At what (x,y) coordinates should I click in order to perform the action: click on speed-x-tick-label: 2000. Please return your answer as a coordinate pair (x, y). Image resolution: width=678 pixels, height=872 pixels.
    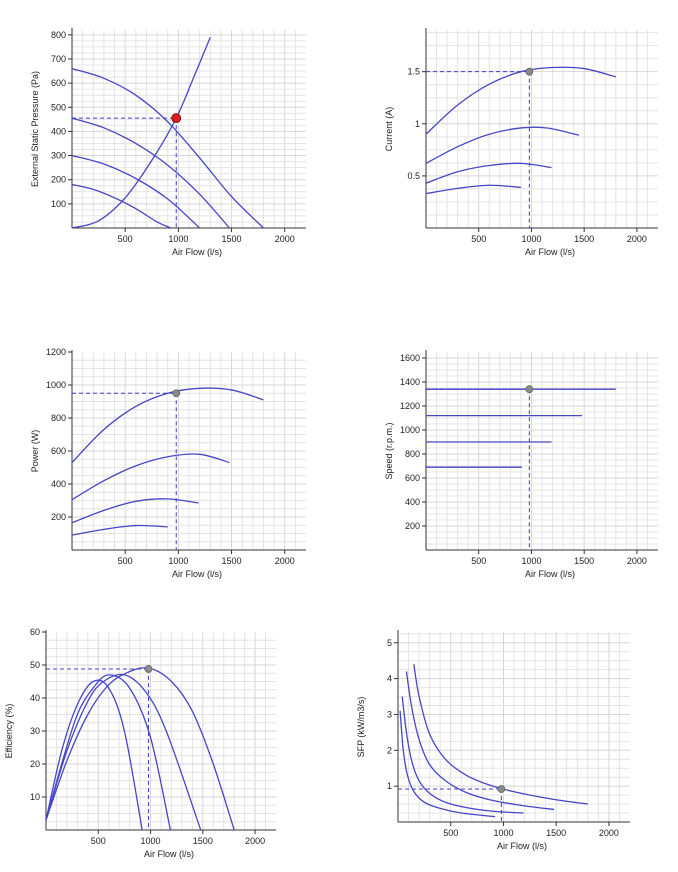
    Looking at the image, I should click on (637, 561).